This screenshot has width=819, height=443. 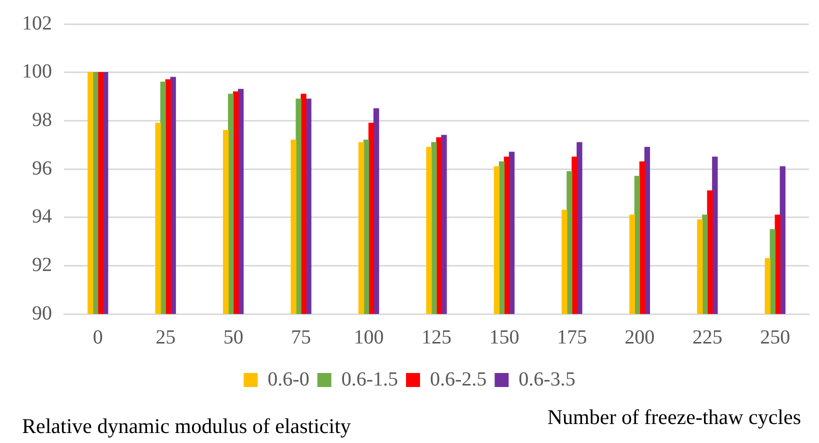 I want to click on x-tick-label: 200, so click(x=639, y=337).